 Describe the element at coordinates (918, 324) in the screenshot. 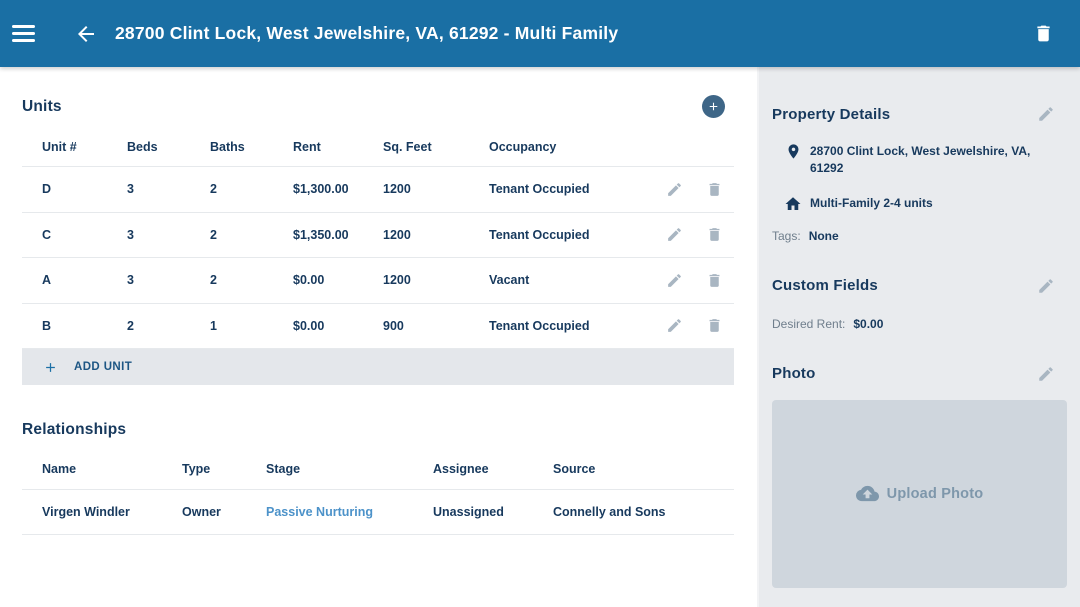

I see `desired-rent-row: Desired Rent: $0.00` at that location.